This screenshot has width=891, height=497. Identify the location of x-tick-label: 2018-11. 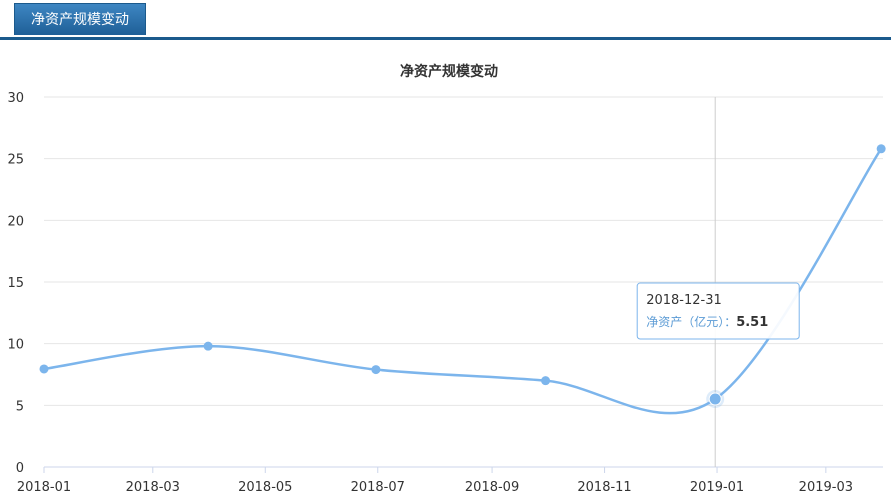
(604, 487).